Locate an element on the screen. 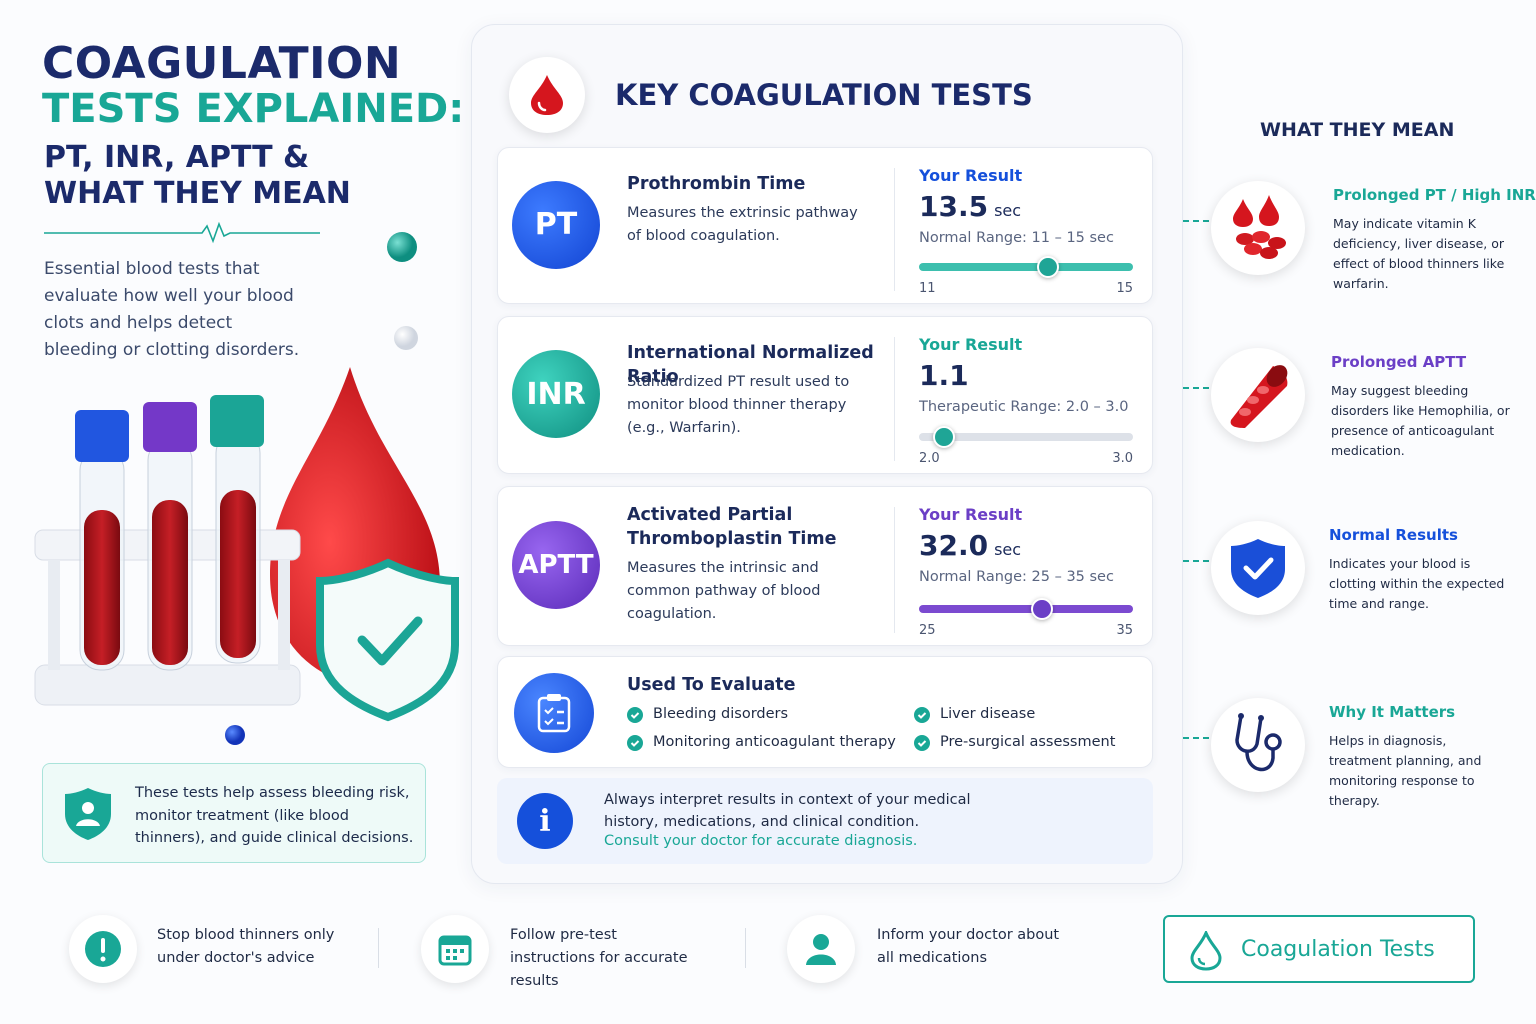  result-unit: sec is located at coordinates (1008, 549).